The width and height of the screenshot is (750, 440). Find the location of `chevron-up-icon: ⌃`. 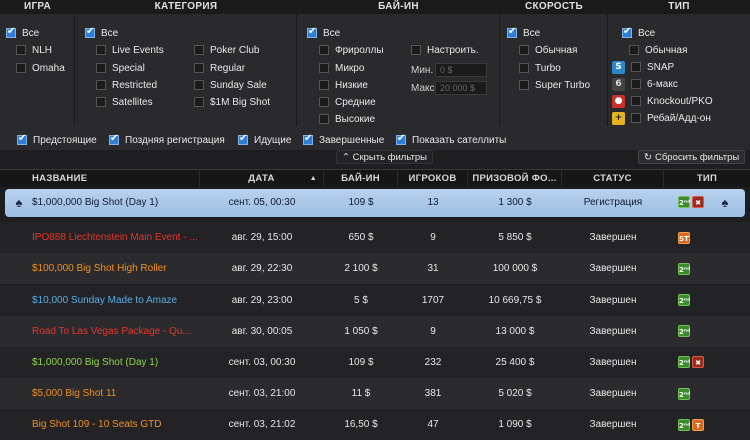

chevron-up-icon: ⌃ is located at coordinates (347, 157).